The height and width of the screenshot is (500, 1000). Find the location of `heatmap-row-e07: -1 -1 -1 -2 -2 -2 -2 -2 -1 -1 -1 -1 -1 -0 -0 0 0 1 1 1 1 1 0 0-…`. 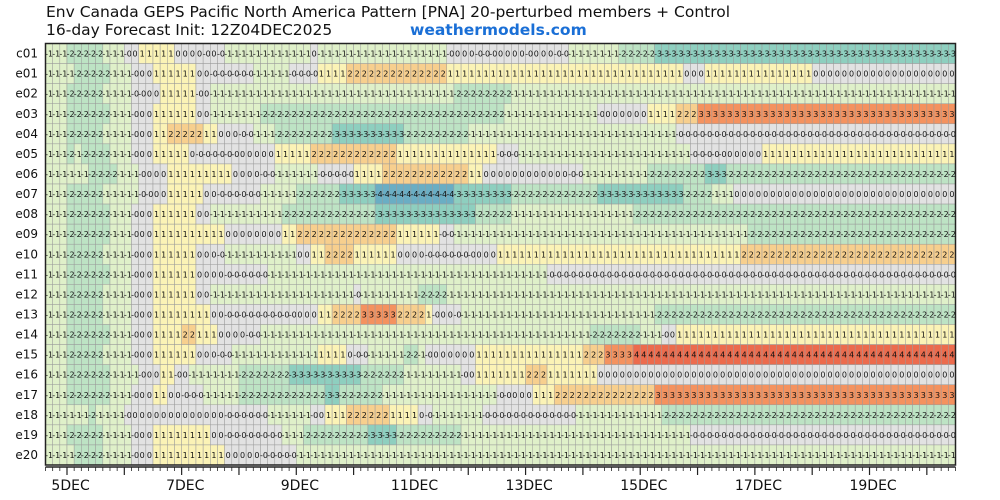

heatmap-row-e07: -1 -1 -1 -2 -2 -2 -2 -2 -1 -1 -1 -1 -1 -0 -0 0 0 1 1 1 1 1 0 0-… is located at coordinates (500, 194).